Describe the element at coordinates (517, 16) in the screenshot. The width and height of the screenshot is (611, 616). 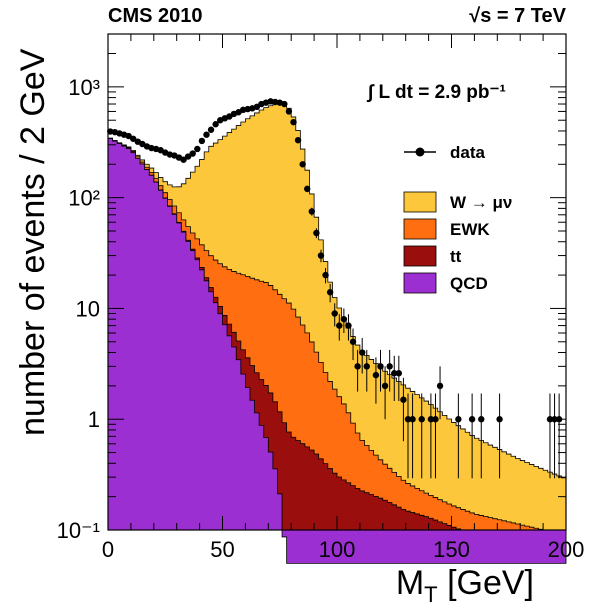
I see `energy-label: √s = 7 TeV` at that location.